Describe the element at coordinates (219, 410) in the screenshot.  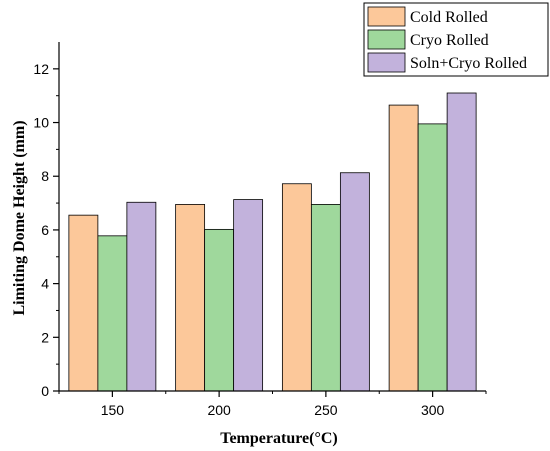
I see `x-tick-label: 200` at that location.